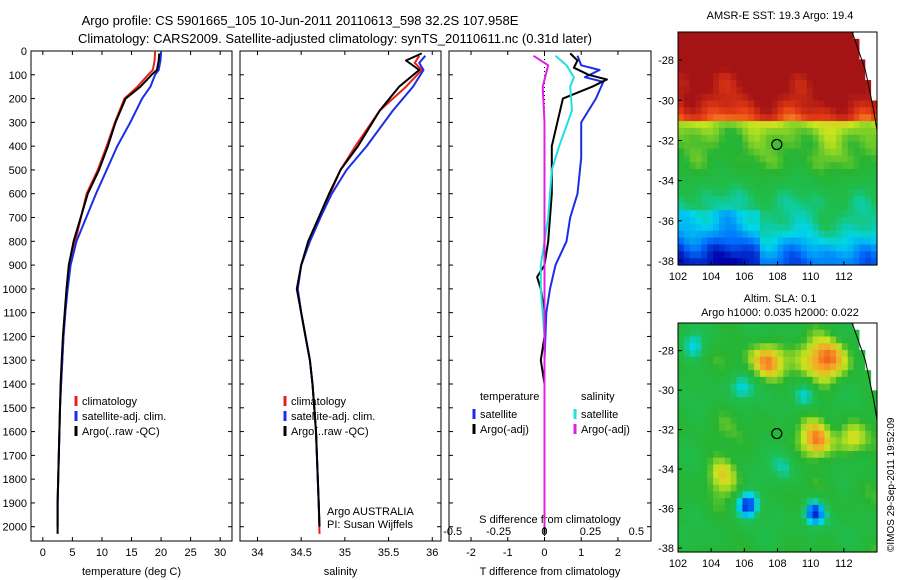  What do you see at coordinates (108, 293) in the screenshot?
I see `series-argo-line` at bounding box center [108, 293].